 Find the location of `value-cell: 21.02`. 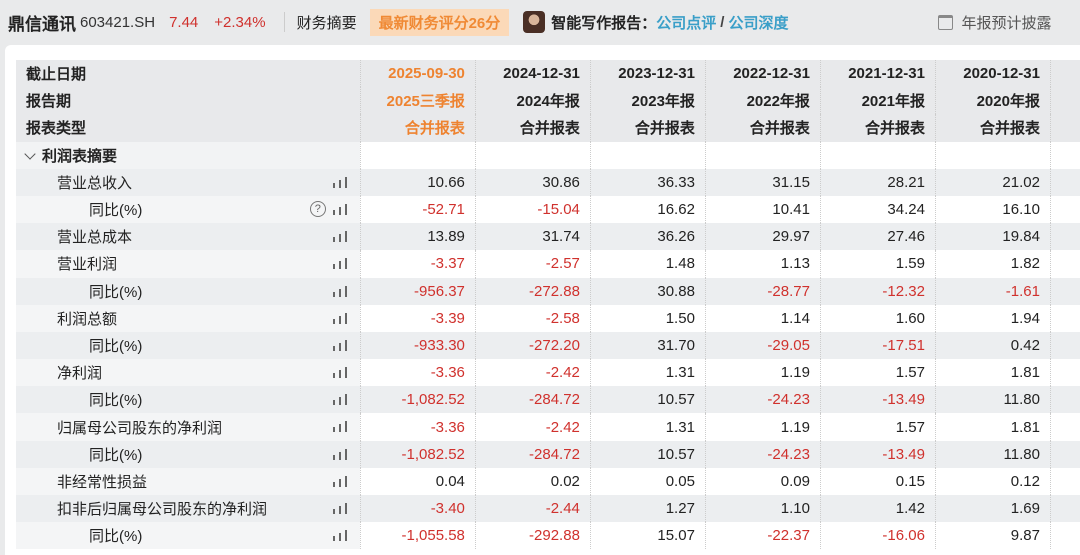

value-cell: 21.02 is located at coordinates (992, 182).